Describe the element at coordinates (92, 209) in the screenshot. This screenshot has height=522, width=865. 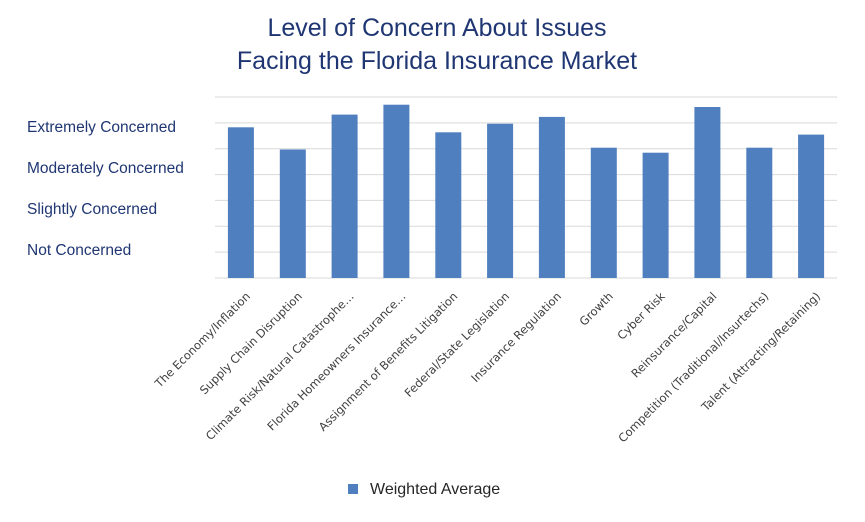
I see `y-label-slightly-concerned: Slightly Concerned` at that location.